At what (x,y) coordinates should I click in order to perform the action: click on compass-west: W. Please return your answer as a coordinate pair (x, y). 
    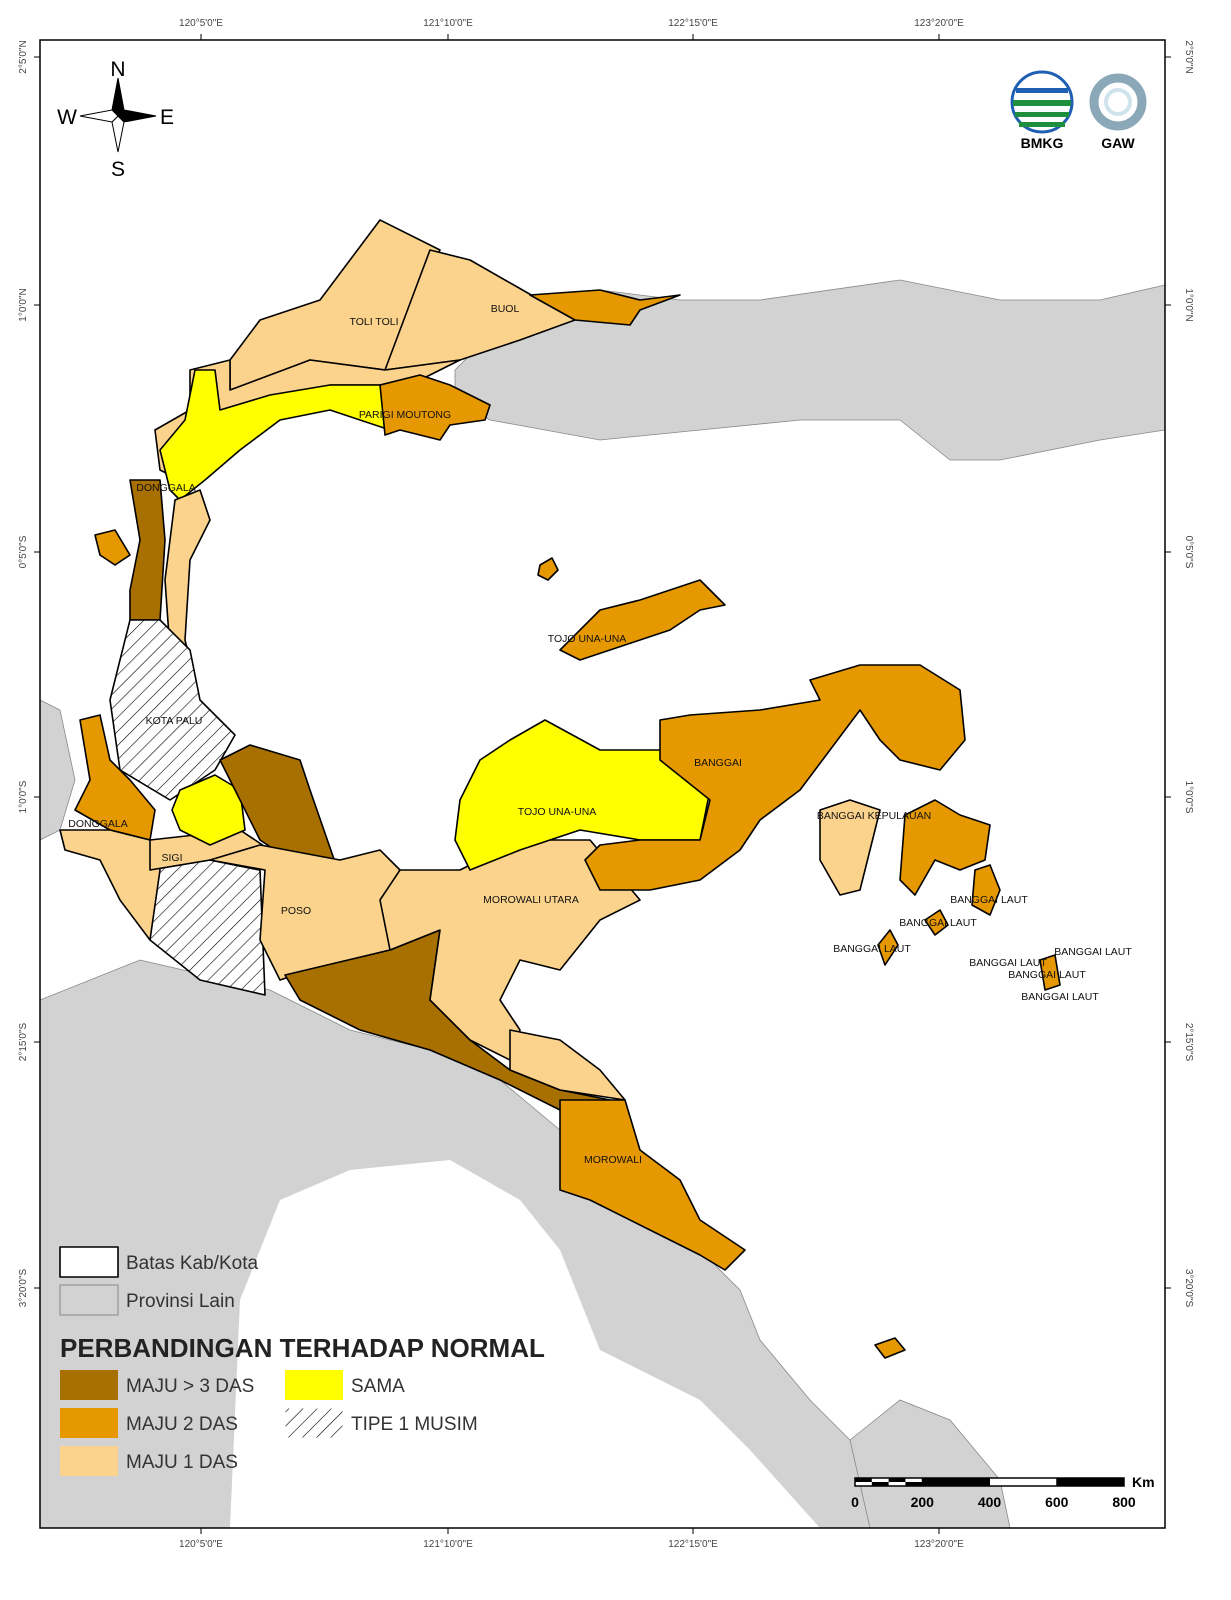
    Looking at the image, I should click on (67, 117).